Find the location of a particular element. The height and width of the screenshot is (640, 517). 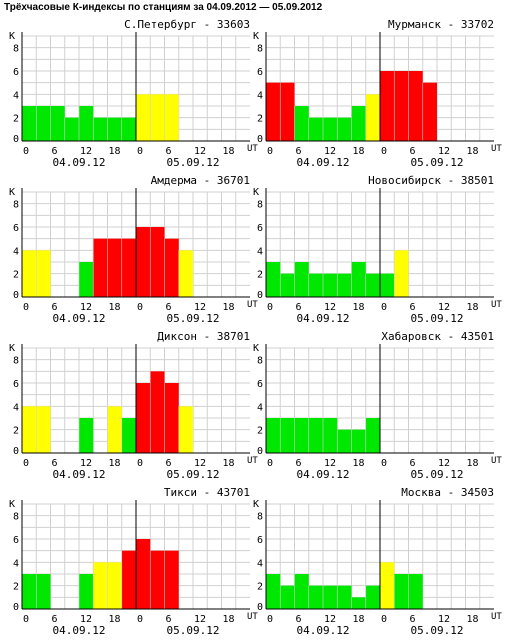

y-tick-label: 8 is located at coordinates (260, 205).